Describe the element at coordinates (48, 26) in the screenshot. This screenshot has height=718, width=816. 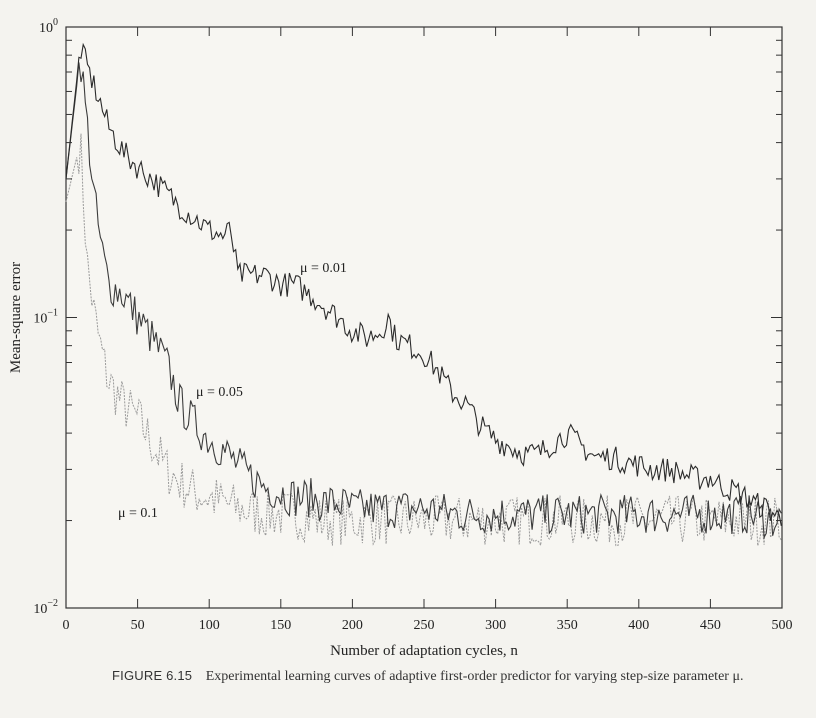
I see `y-tick-label: 10⁰` at that location.